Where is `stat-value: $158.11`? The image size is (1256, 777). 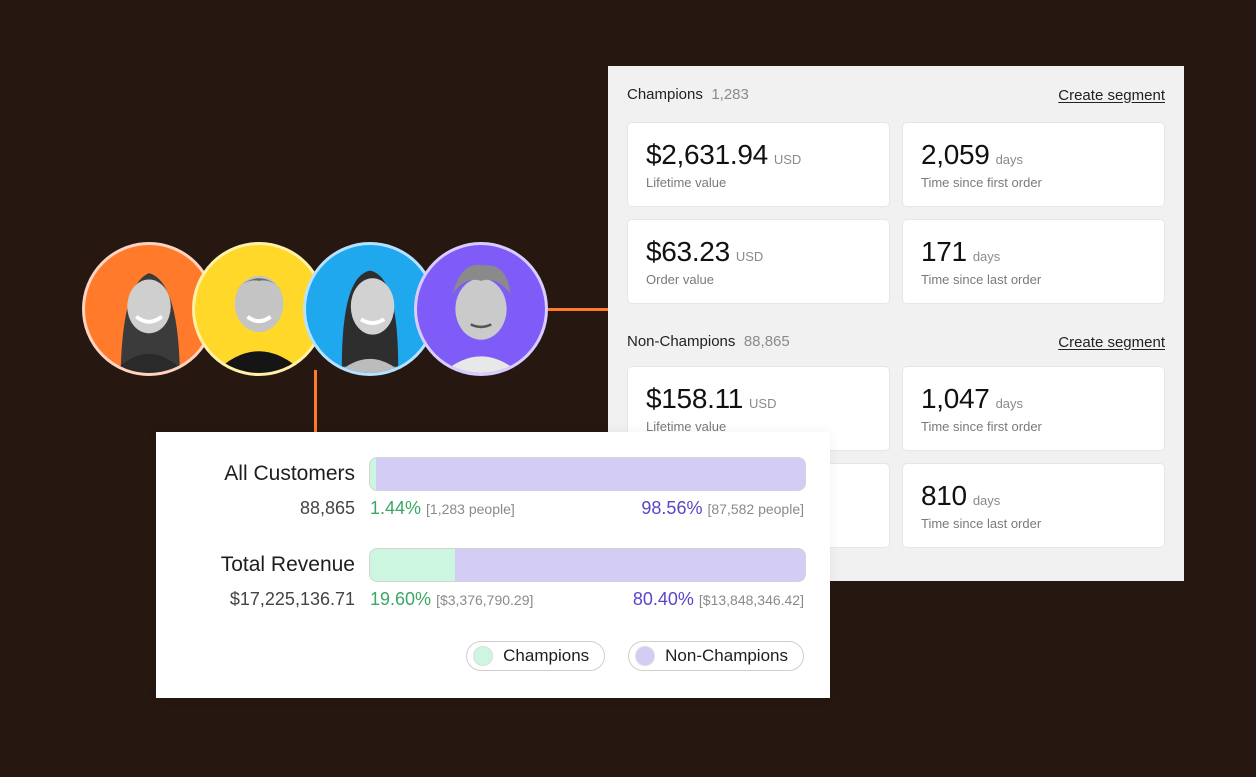
stat-value: $158.11 is located at coordinates (695, 398).